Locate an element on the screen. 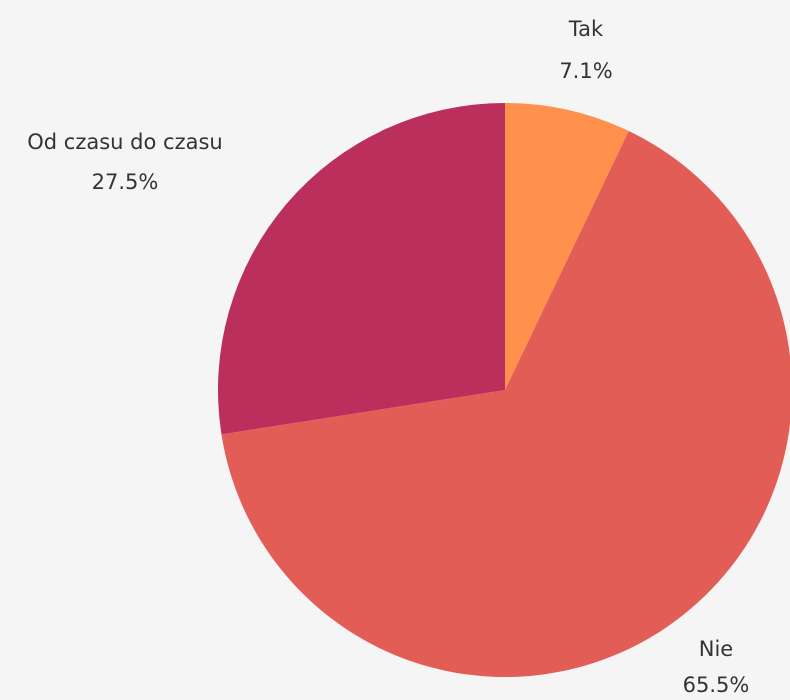 The height and width of the screenshot is (700, 790). slice-label: Od czasu do czasu is located at coordinates (124, 142).